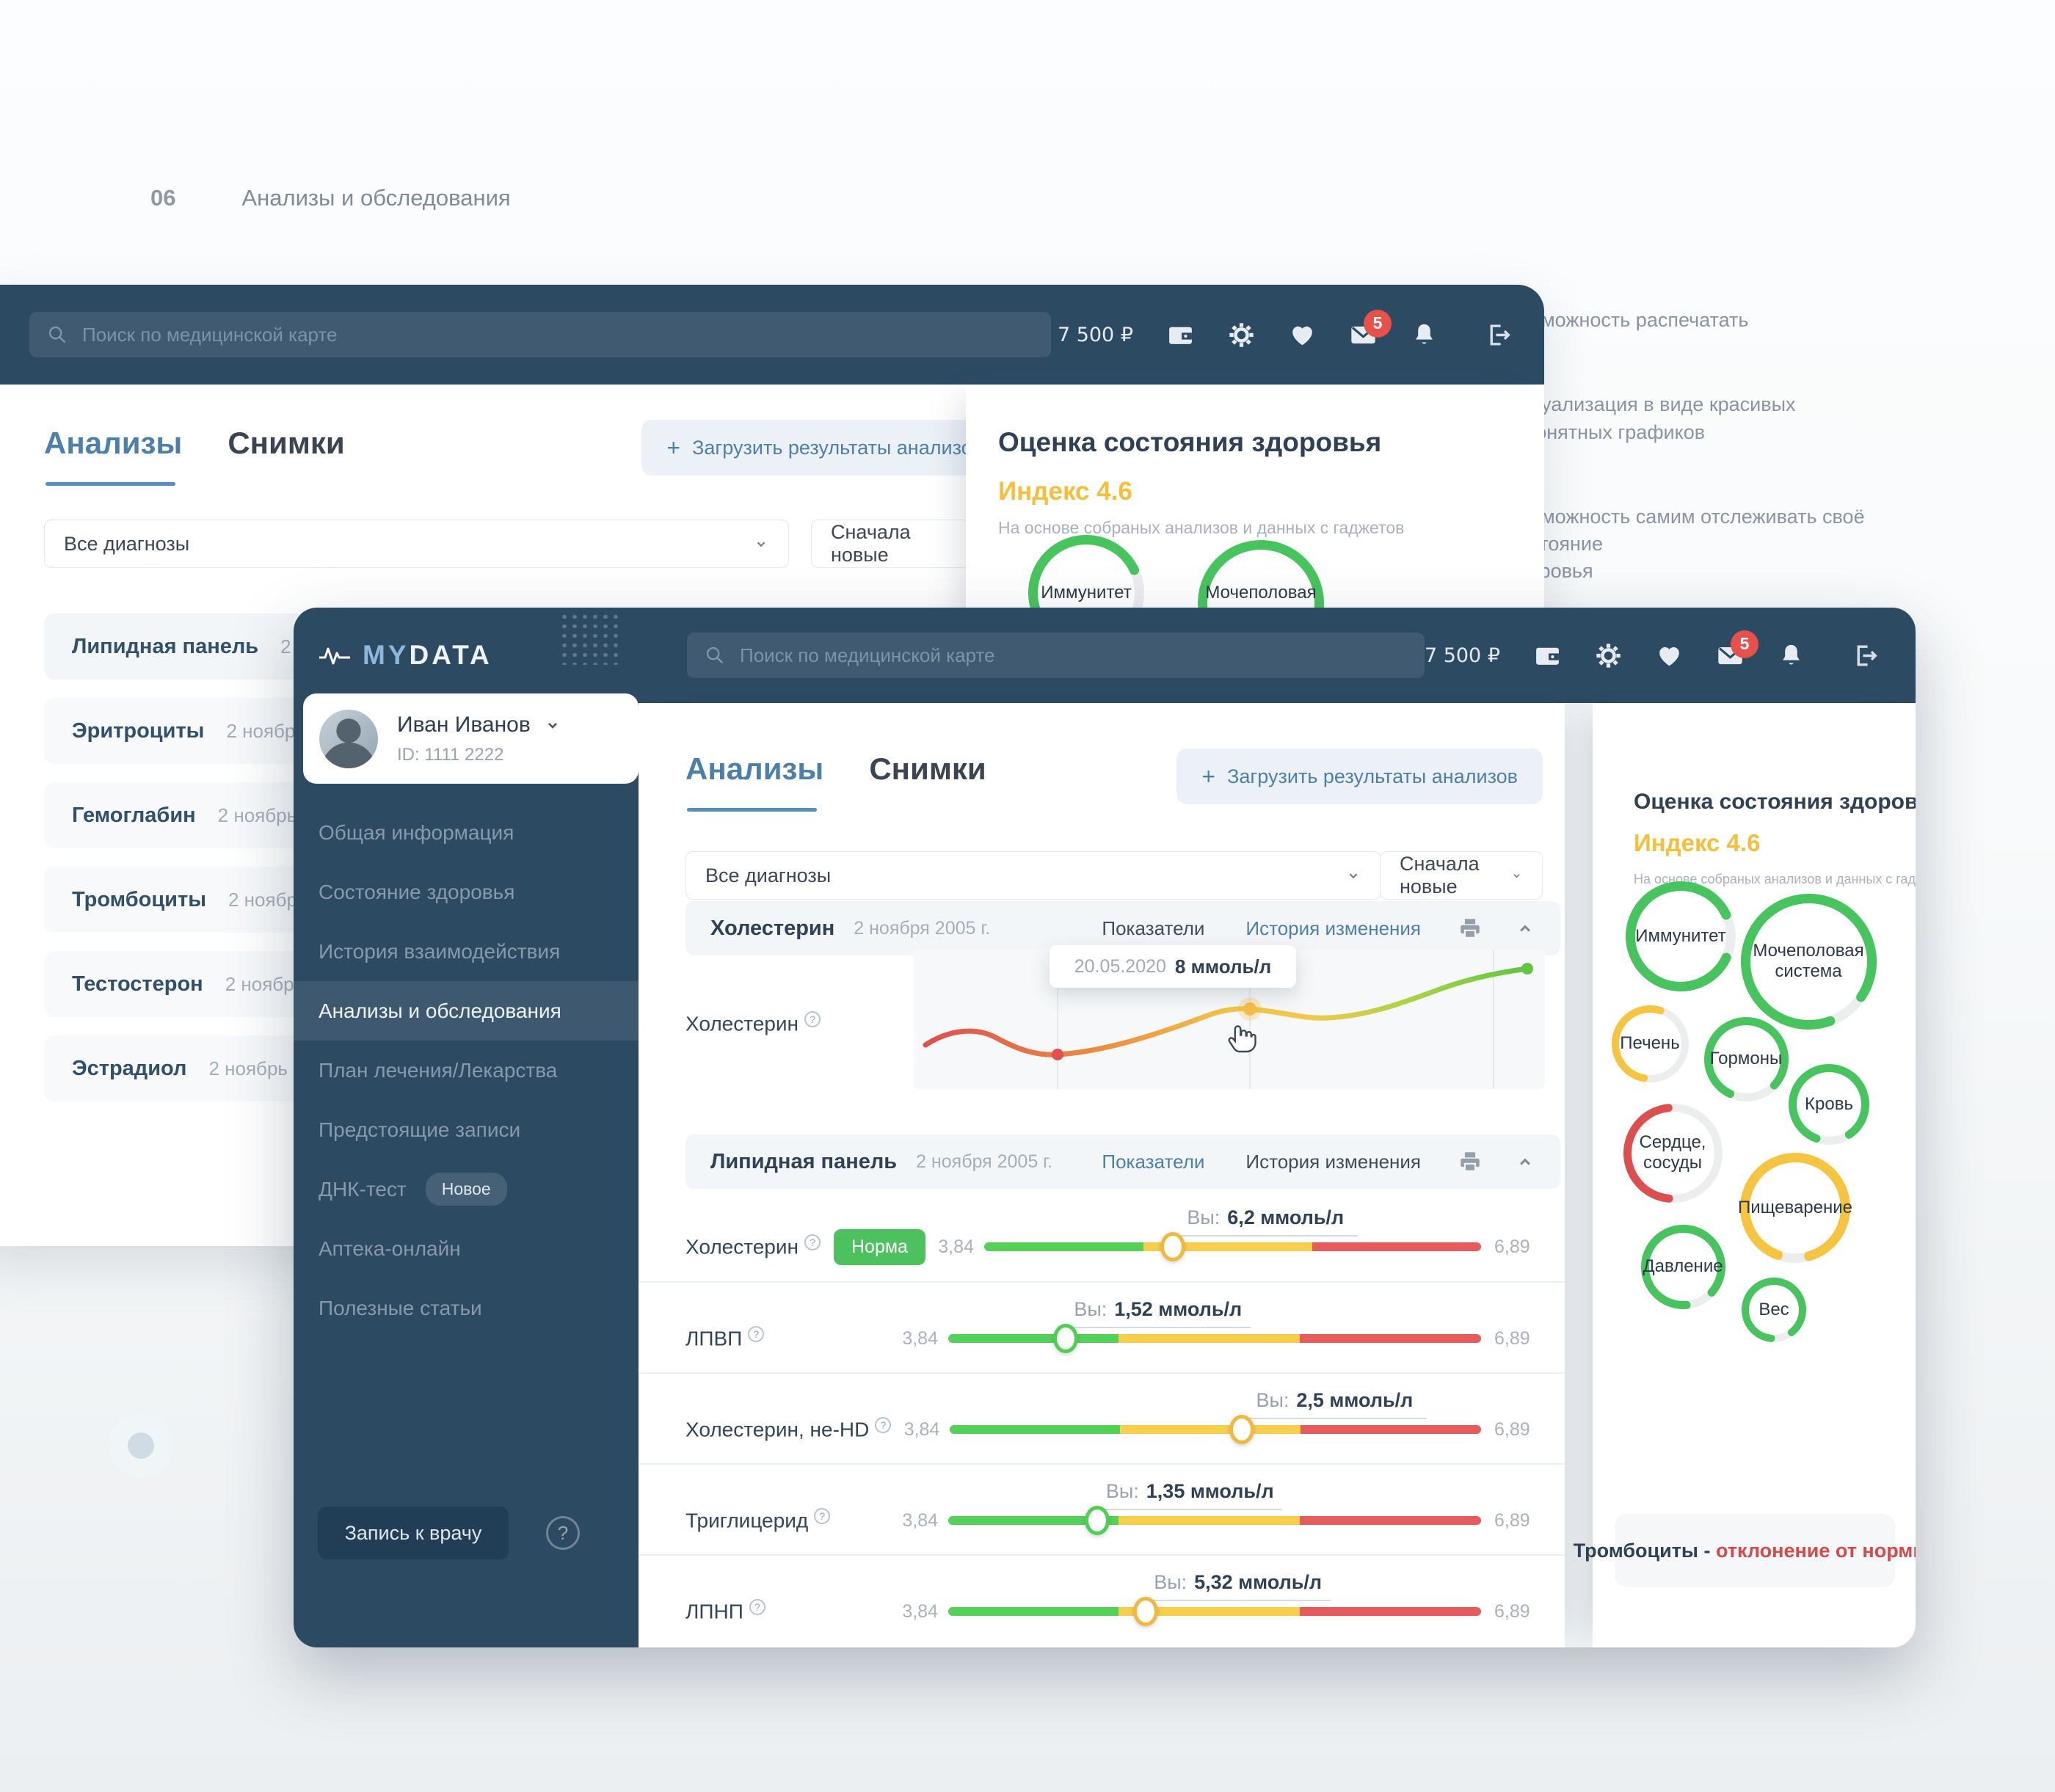 This screenshot has height=1792, width=2055. I want to click on avatar, so click(348, 738).